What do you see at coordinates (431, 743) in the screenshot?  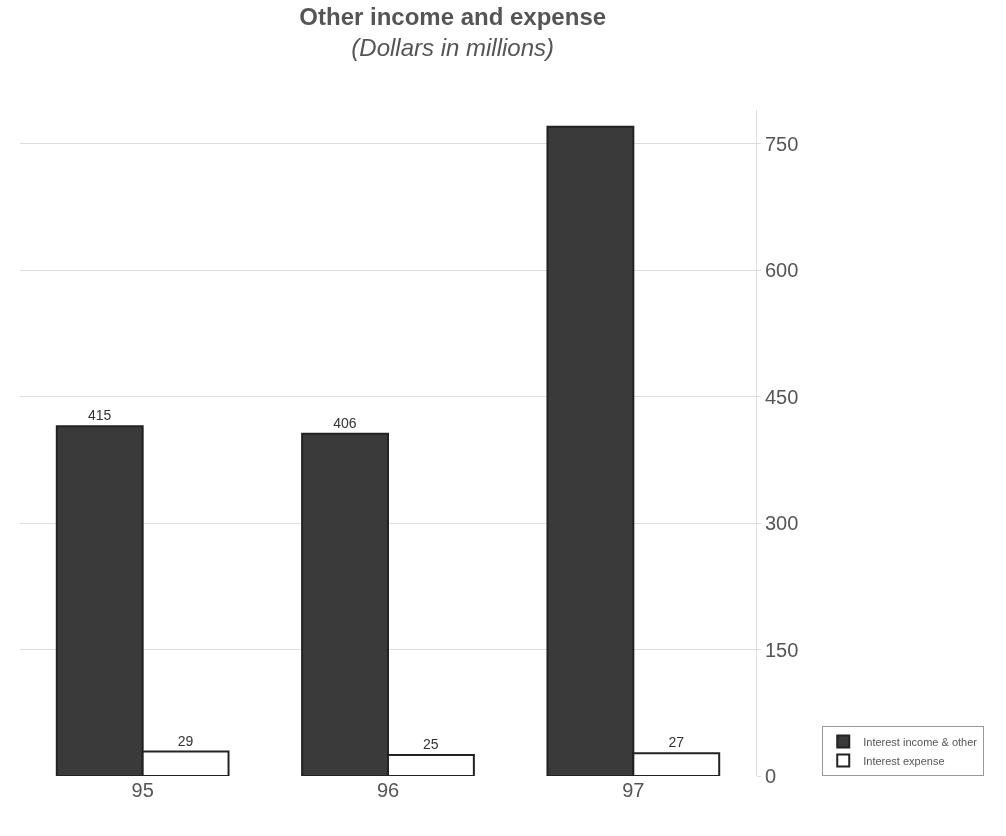 I see `data-label: 25` at bounding box center [431, 743].